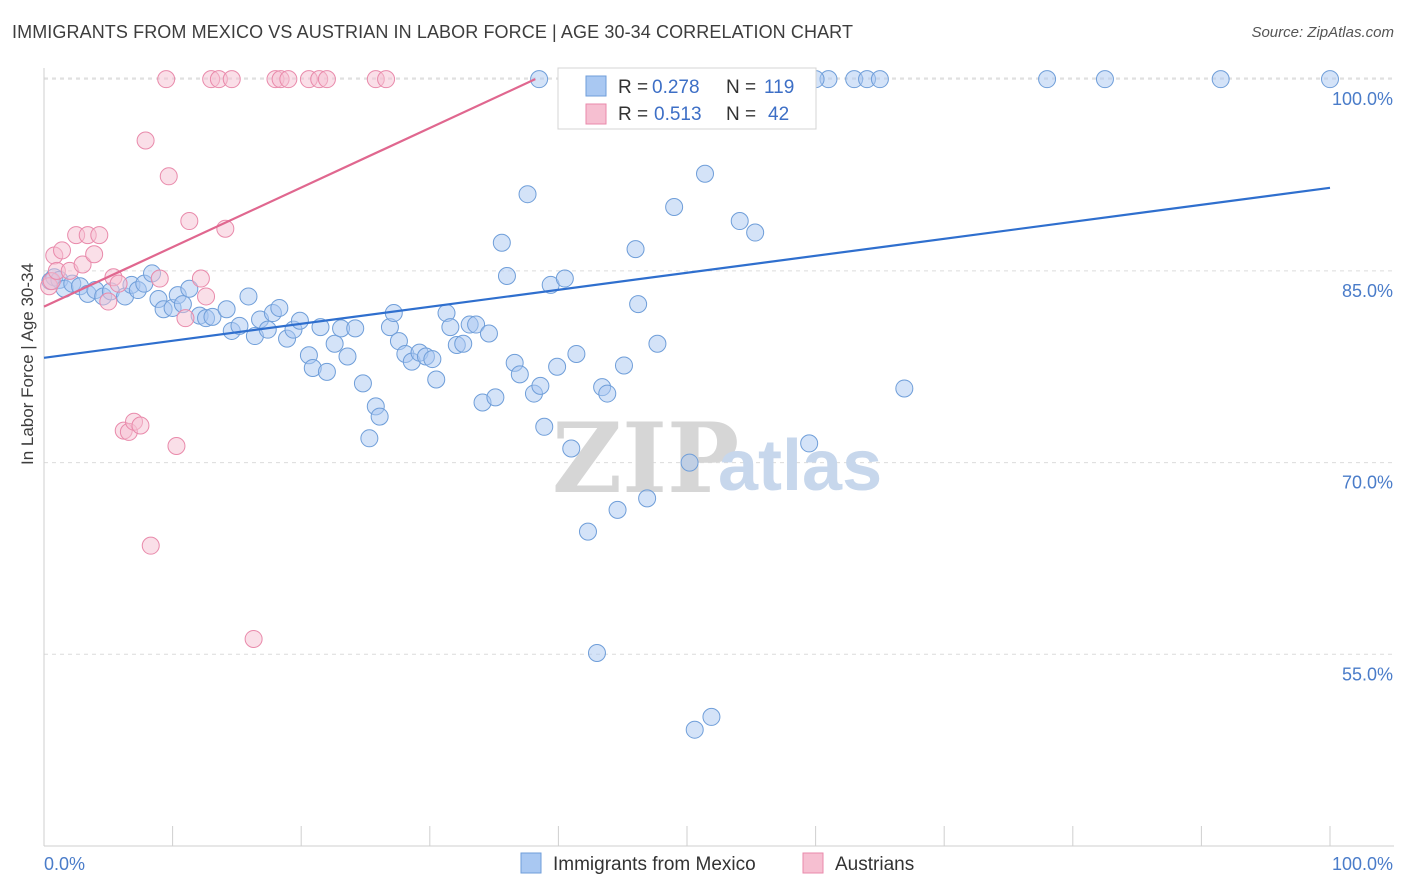 This screenshot has height=892, width=1406. I want to click on legend-n-value-2: 42, so click(778, 114).